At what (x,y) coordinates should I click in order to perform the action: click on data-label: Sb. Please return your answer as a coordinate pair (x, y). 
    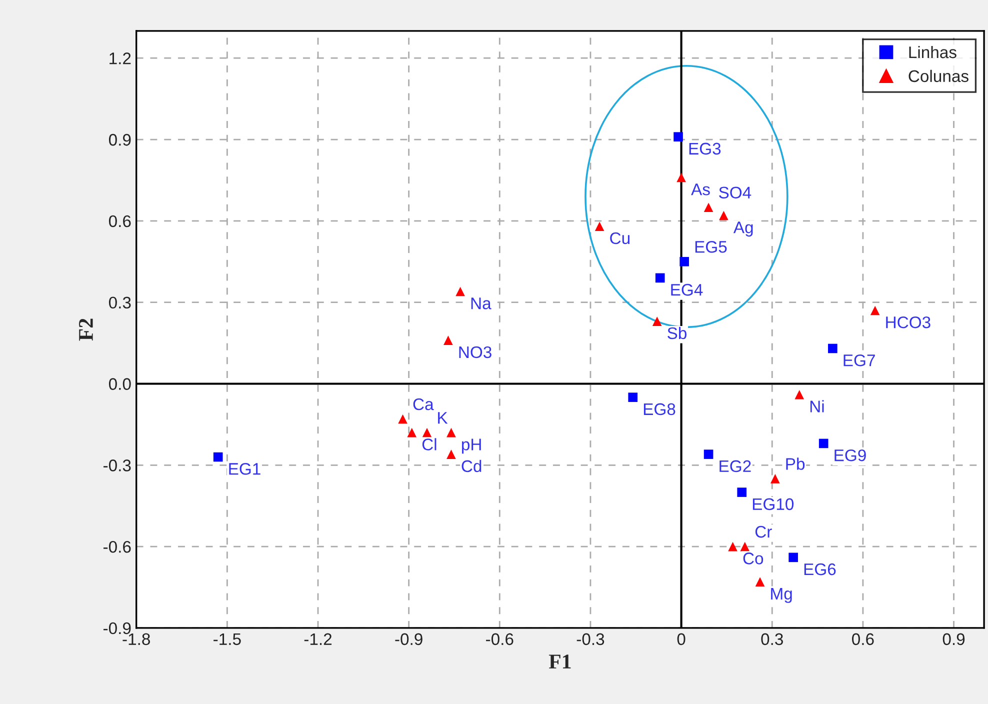
    Looking at the image, I should click on (677, 333).